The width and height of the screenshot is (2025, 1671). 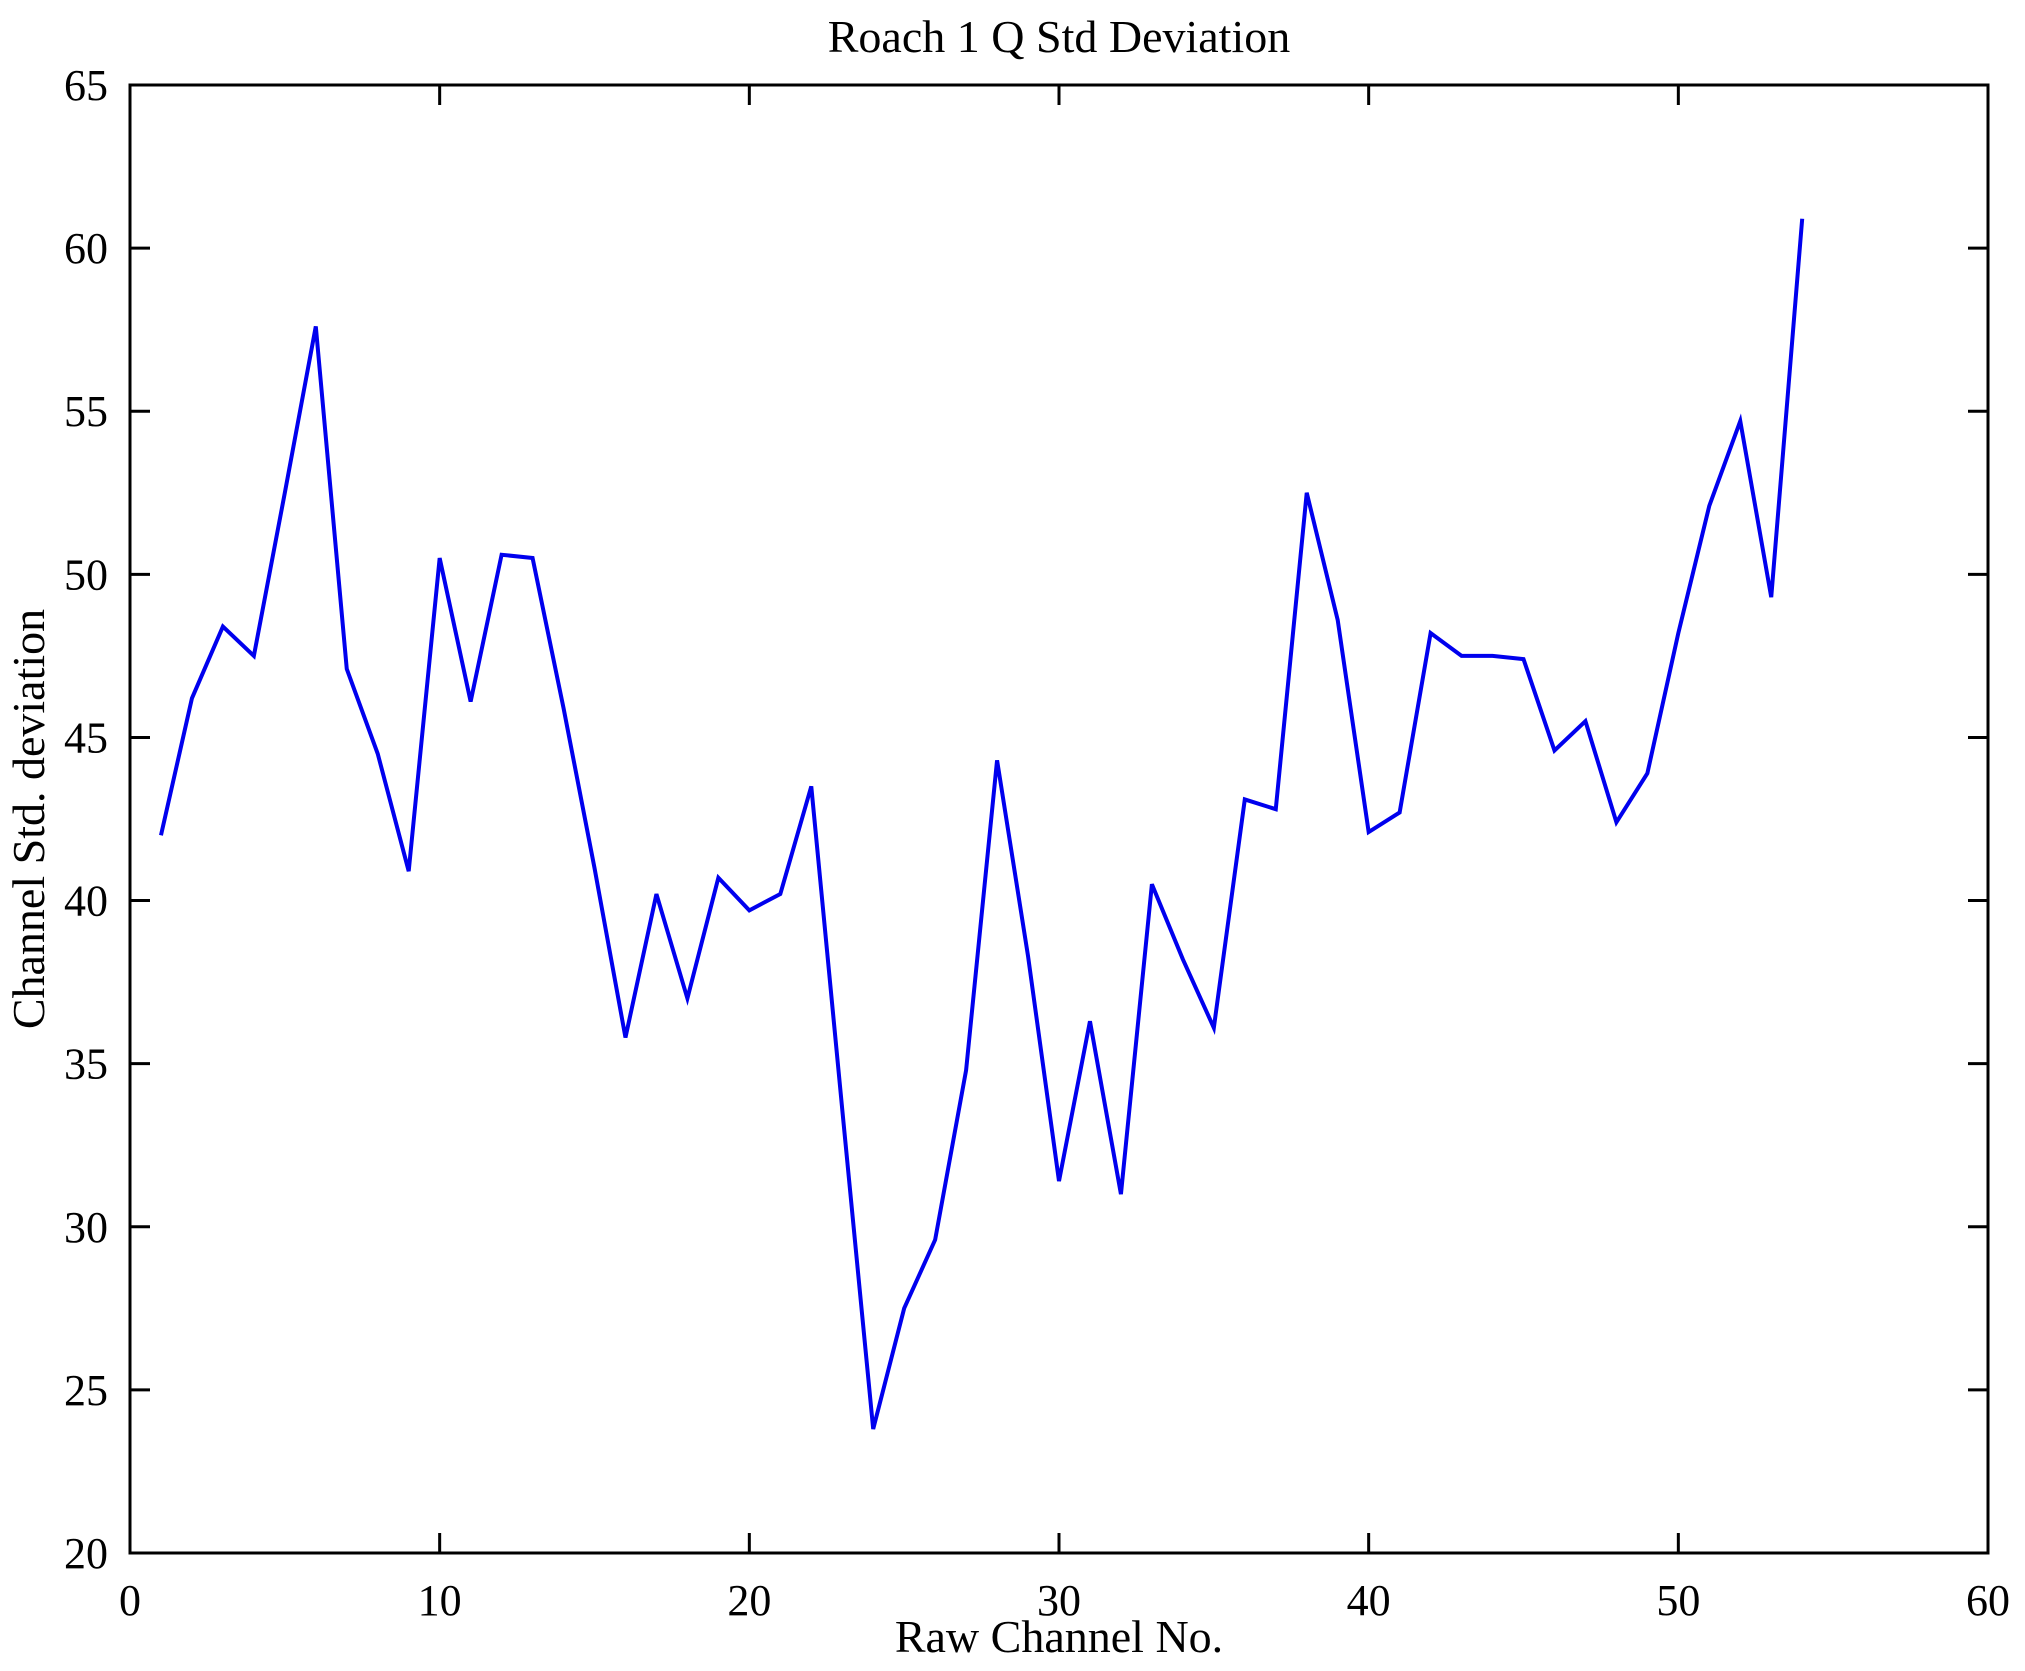 I want to click on tick-label: 45, so click(x=86, y=737).